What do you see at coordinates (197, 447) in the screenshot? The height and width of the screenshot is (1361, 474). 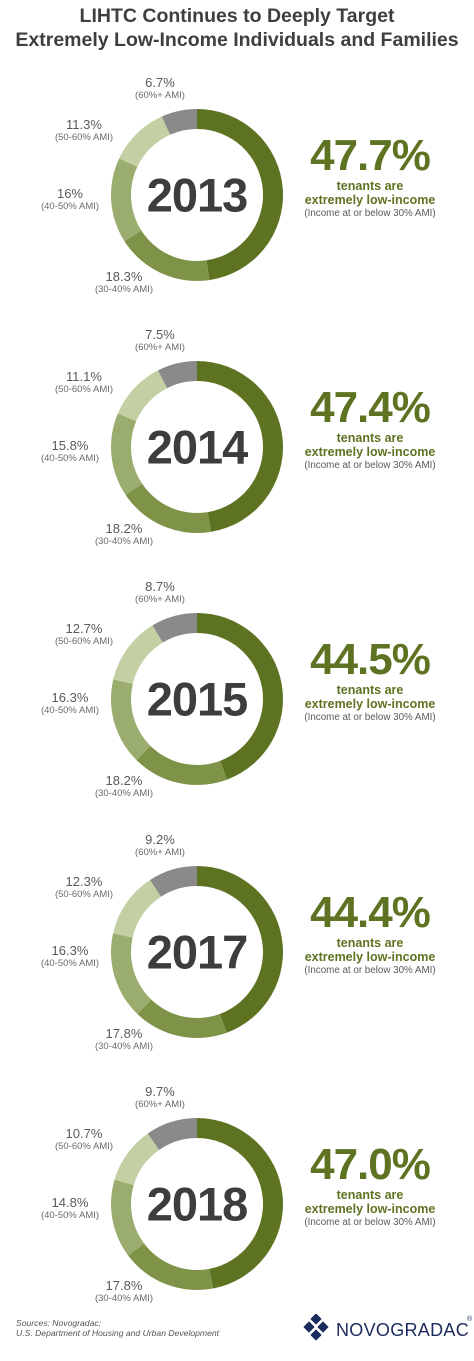 I see `year-label: 2014` at bounding box center [197, 447].